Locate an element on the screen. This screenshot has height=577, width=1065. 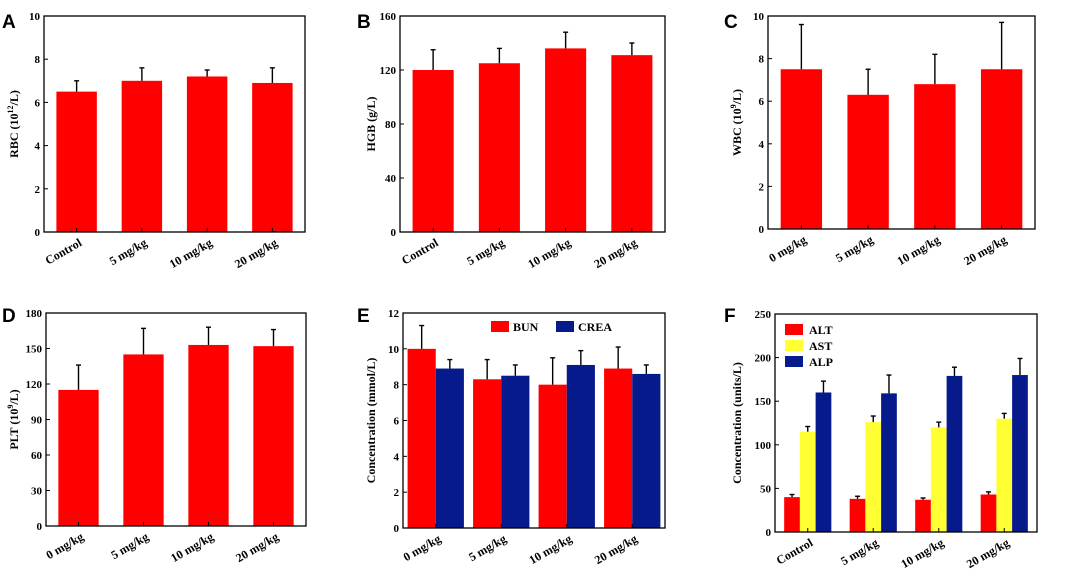
y-tick-label: 8 is located at coordinates (762, 60).